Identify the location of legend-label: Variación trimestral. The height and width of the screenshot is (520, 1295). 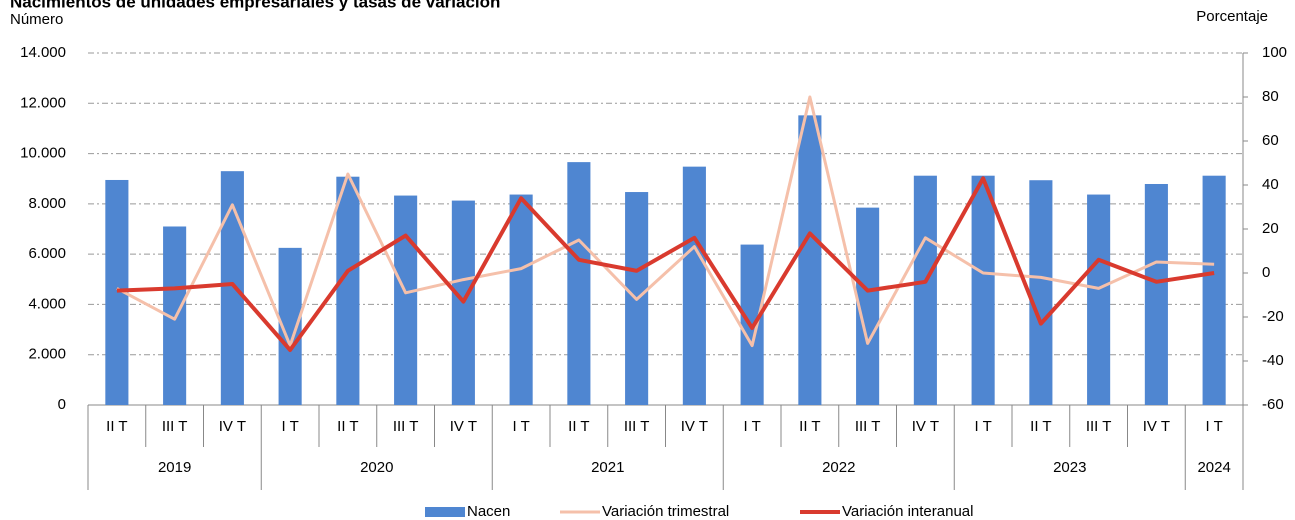
(665, 511).